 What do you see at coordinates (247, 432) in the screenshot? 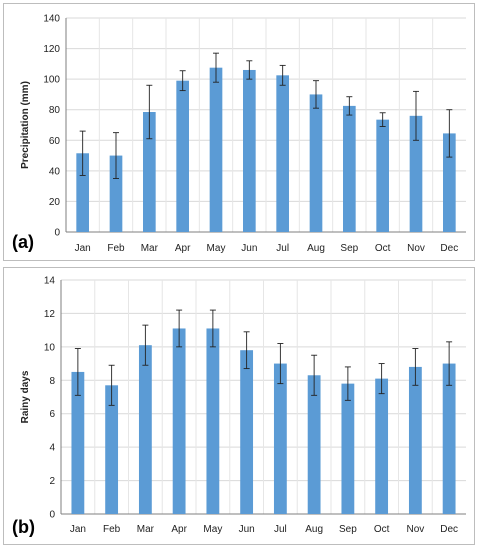
I see `bar-b-jun` at bounding box center [247, 432].